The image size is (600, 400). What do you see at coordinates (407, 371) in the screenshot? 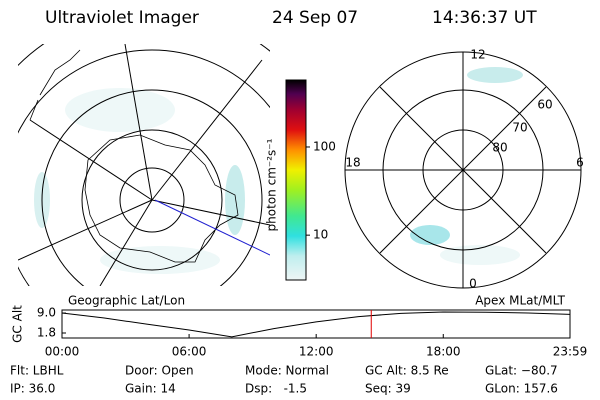
I see `status-field: GC Alt: 8.5 Re` at bounding box center [407, 371].